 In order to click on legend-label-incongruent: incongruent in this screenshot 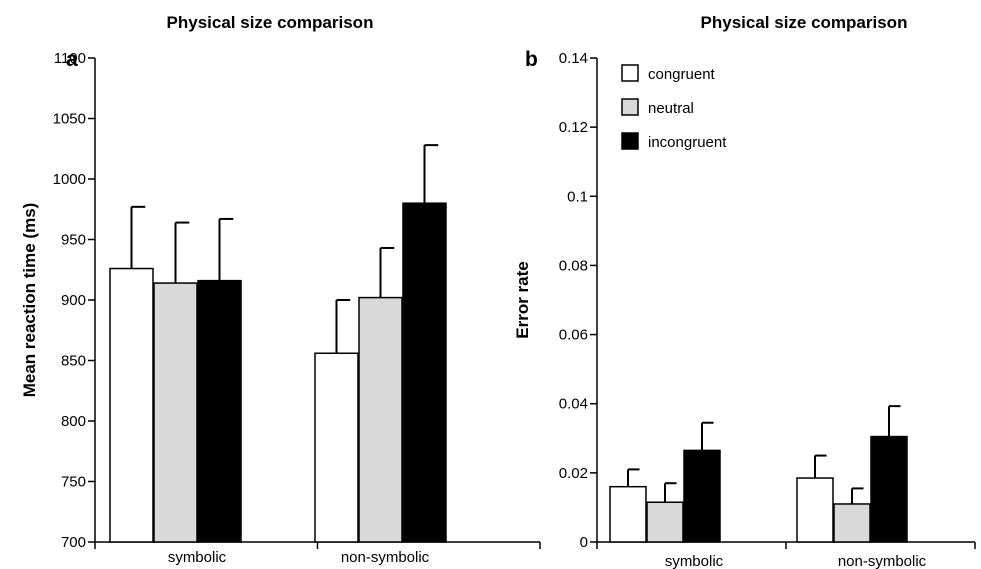, I will do `click(687, 142)`.